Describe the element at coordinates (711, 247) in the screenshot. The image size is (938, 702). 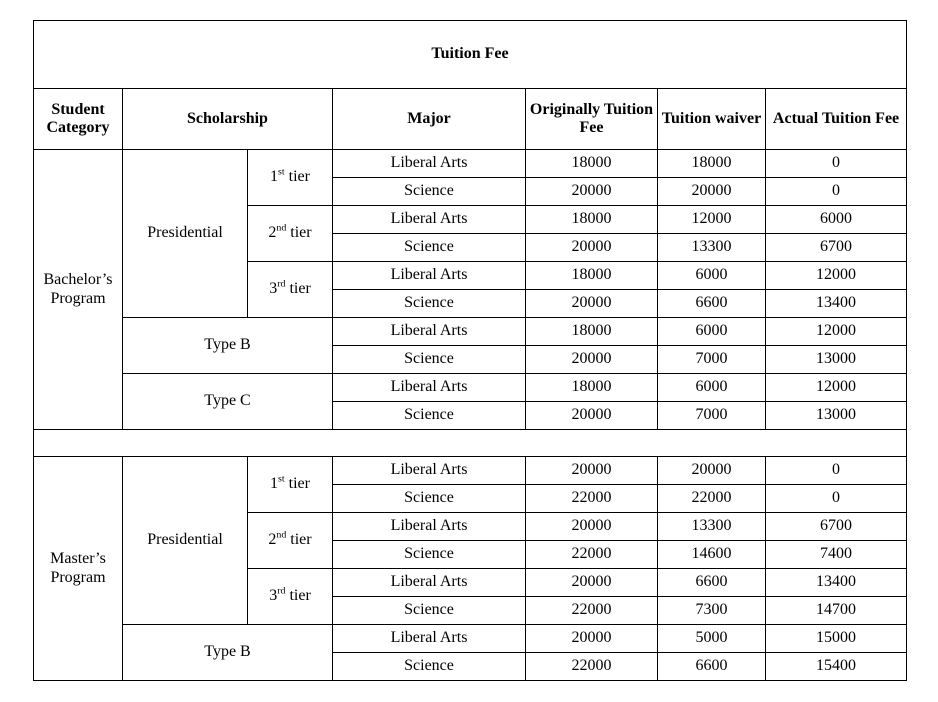
I see `waiver-cell: 13300` at that location.